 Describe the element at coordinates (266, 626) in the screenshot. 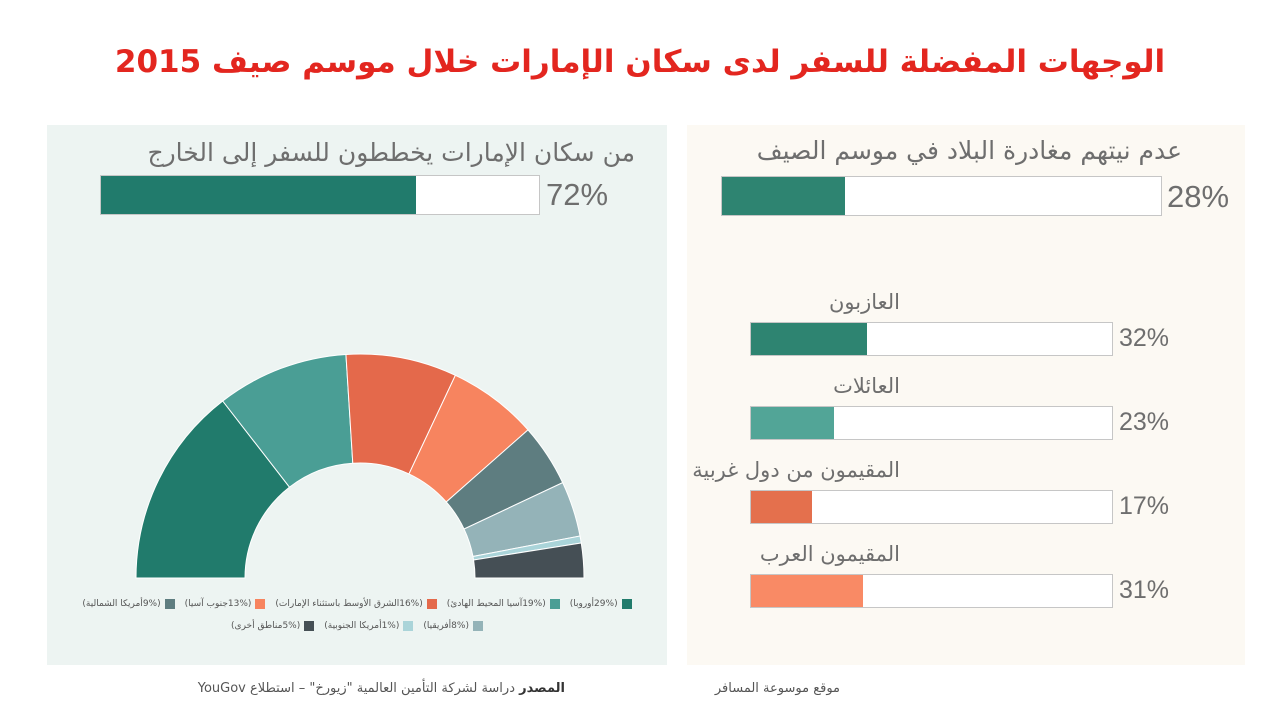

I see `legend-label: (5%مناطق أخرى)` at that location.